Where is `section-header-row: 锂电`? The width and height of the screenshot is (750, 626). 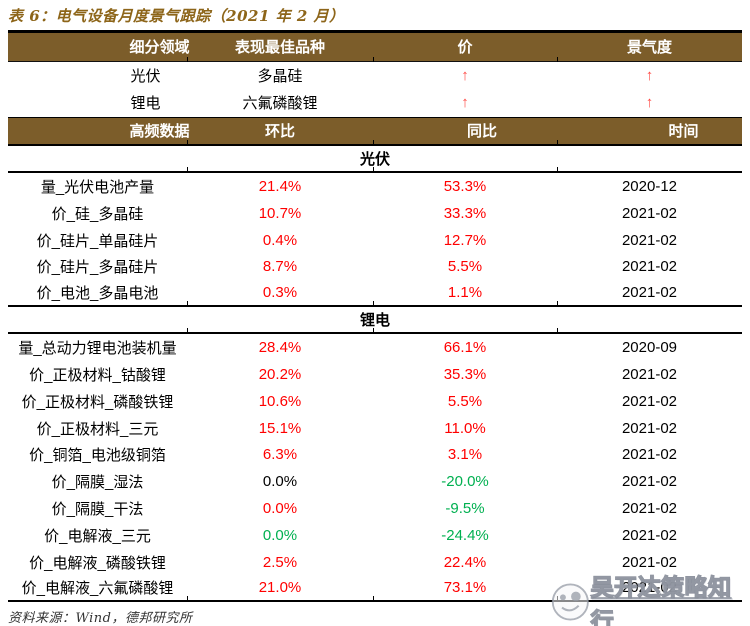 section-header-row: 锂电 is located at coordinates (375, 321).